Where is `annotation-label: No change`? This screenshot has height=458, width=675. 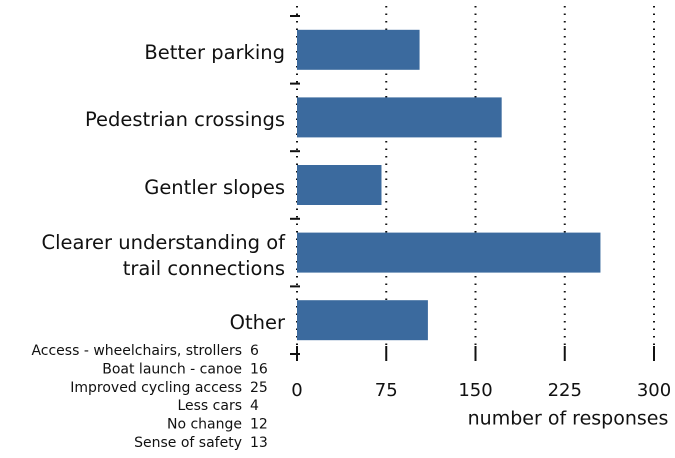
annotation-label: No change is located at coordinates (204, 425).